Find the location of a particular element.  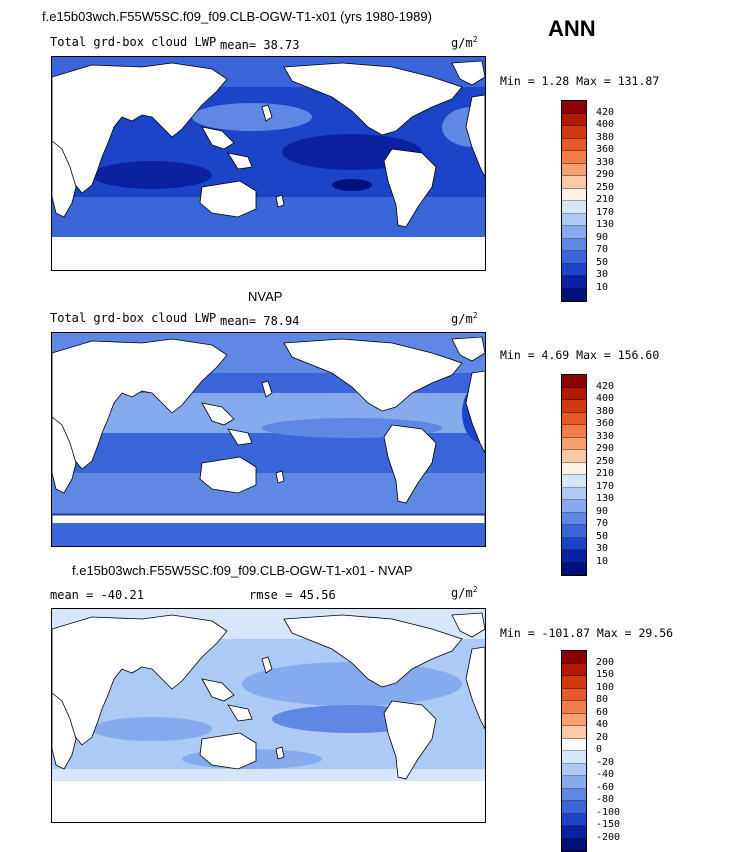

legend-level-label: -20 is located at coordinates (605, 762).